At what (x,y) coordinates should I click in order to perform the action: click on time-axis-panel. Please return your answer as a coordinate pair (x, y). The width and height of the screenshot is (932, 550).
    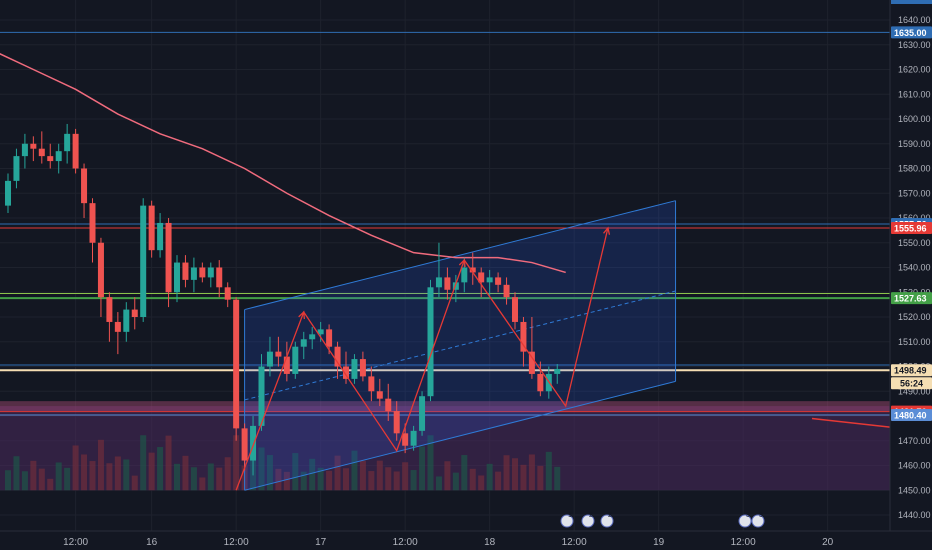
    Looking at the image, I should click on (466, 540).